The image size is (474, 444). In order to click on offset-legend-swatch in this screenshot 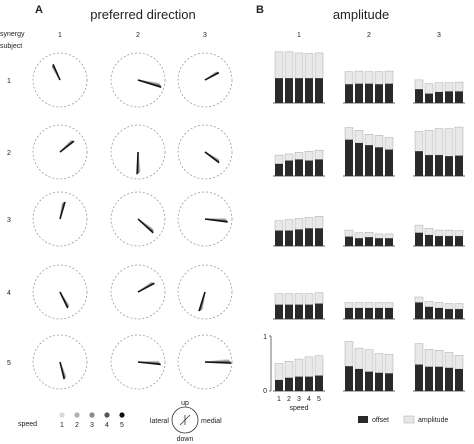, I will do `click(363, 419)`.